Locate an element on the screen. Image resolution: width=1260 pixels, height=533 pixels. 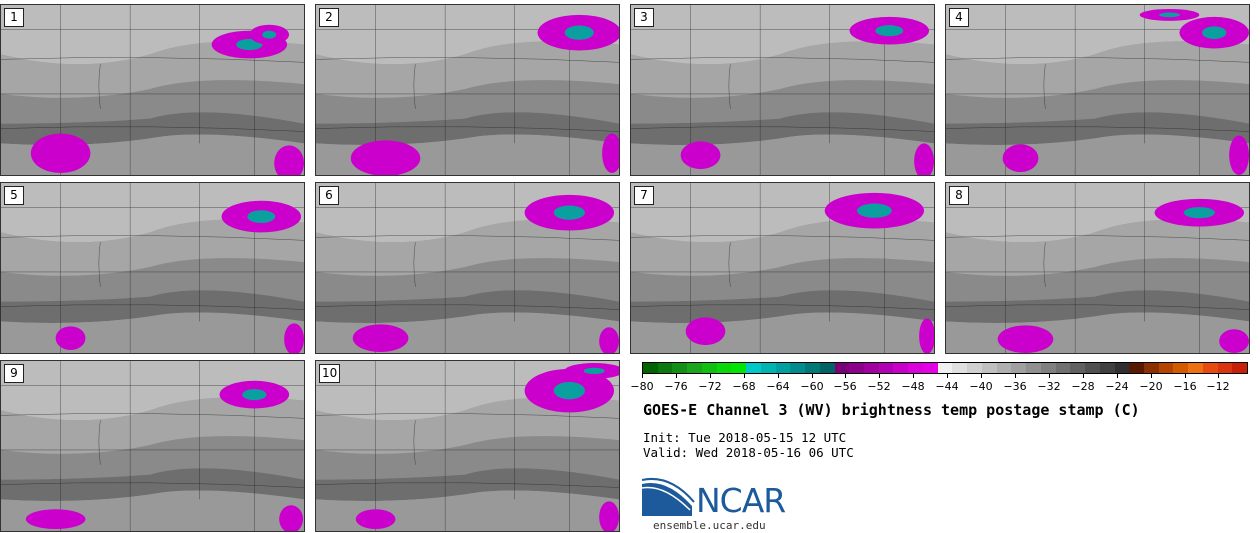
panel-6: 6 is located at coordinates (467, 268).